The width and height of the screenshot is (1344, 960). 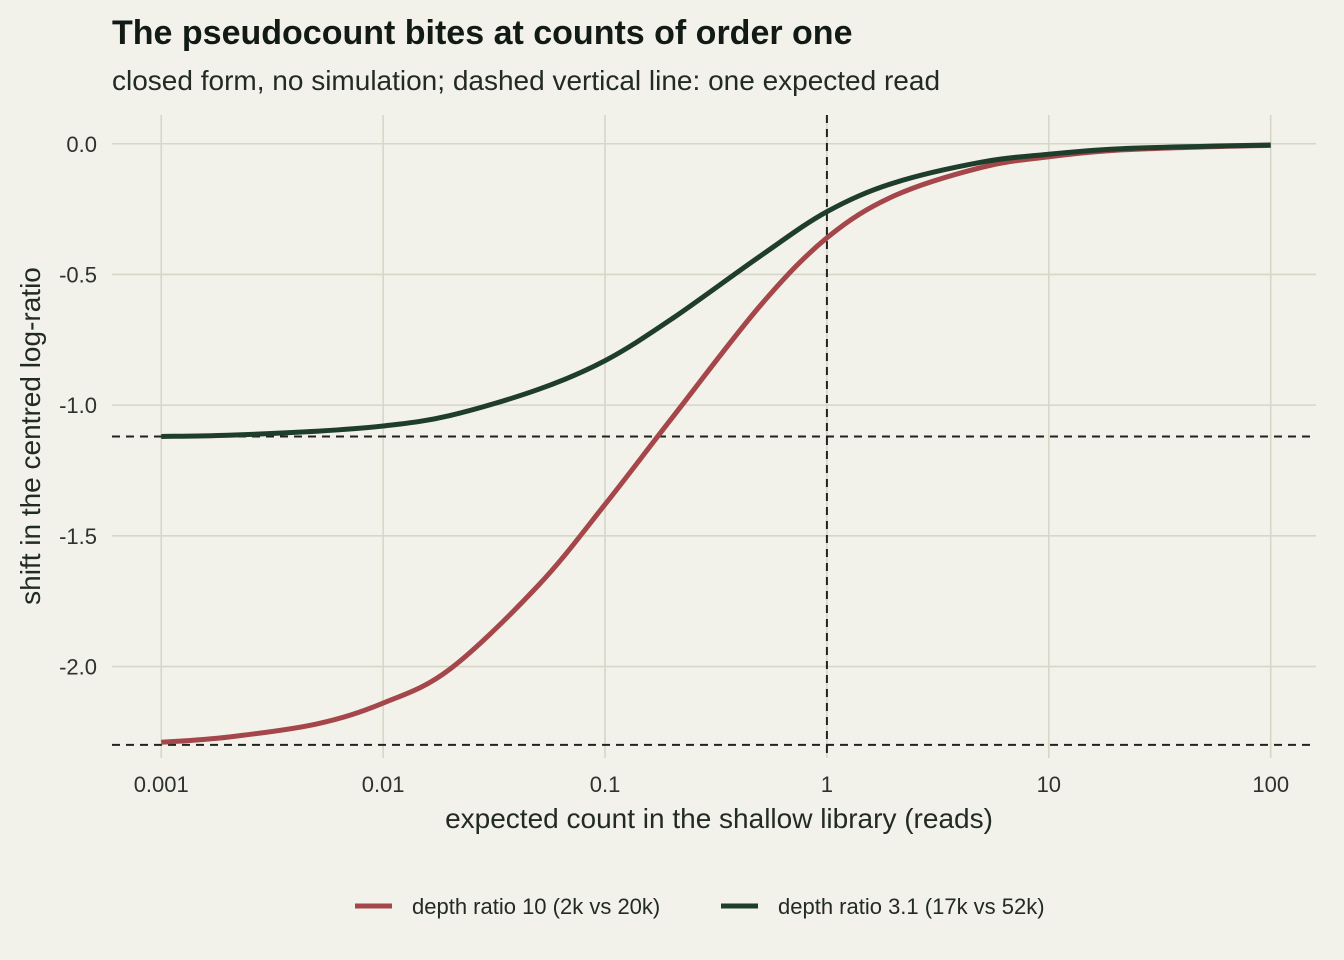 What do you see at coordinates (78, 274) in the screenshot?
I see `y-tick-label-0-5: -0.5` at bounding box center [78, 274].